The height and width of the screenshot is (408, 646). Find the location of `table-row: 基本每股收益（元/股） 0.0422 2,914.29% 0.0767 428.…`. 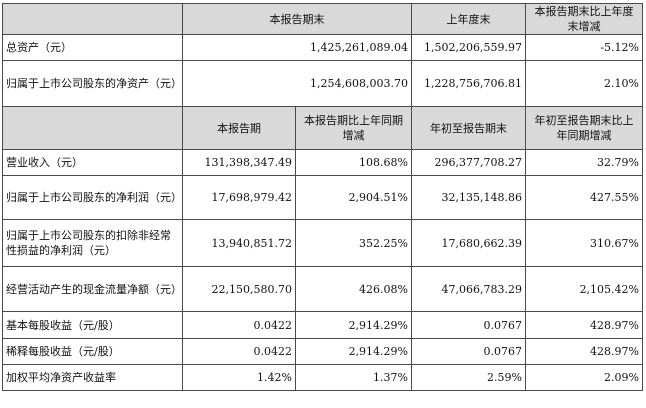

table-row: 基本每股收益（元/股） 0.0422 2,914.29% 0.0767 428.… is located at coordinates (322, 325).